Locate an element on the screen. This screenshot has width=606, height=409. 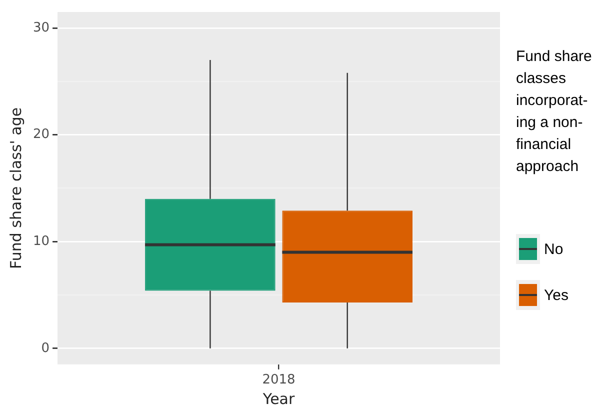
y-tick-label: 30 is located at coordinates (41, 28).